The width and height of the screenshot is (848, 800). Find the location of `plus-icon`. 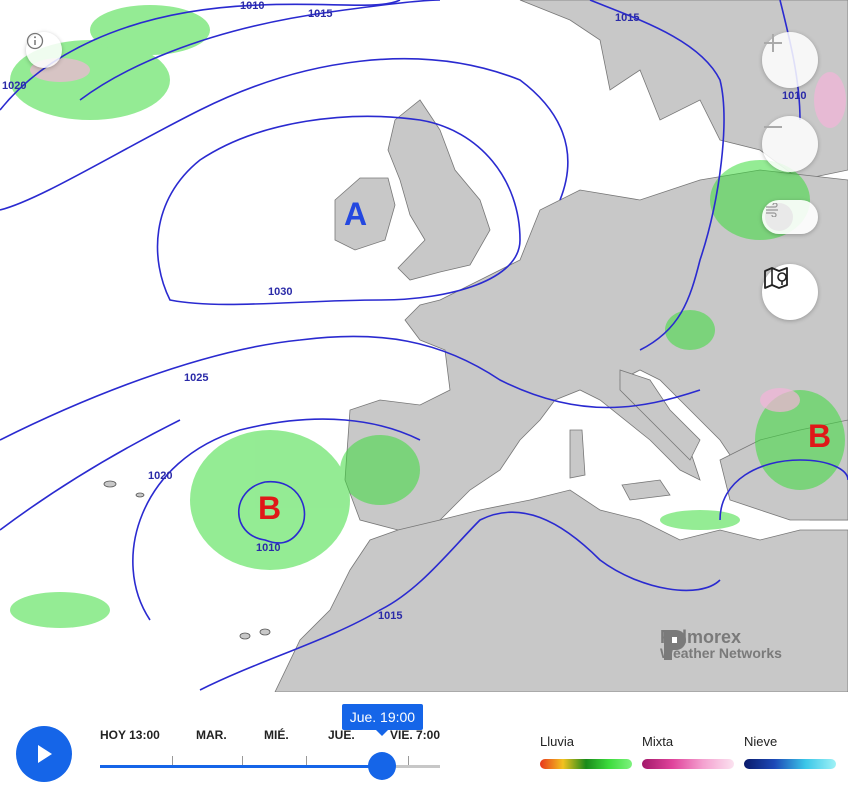

plus-icon is located at coordinates (773, 43).